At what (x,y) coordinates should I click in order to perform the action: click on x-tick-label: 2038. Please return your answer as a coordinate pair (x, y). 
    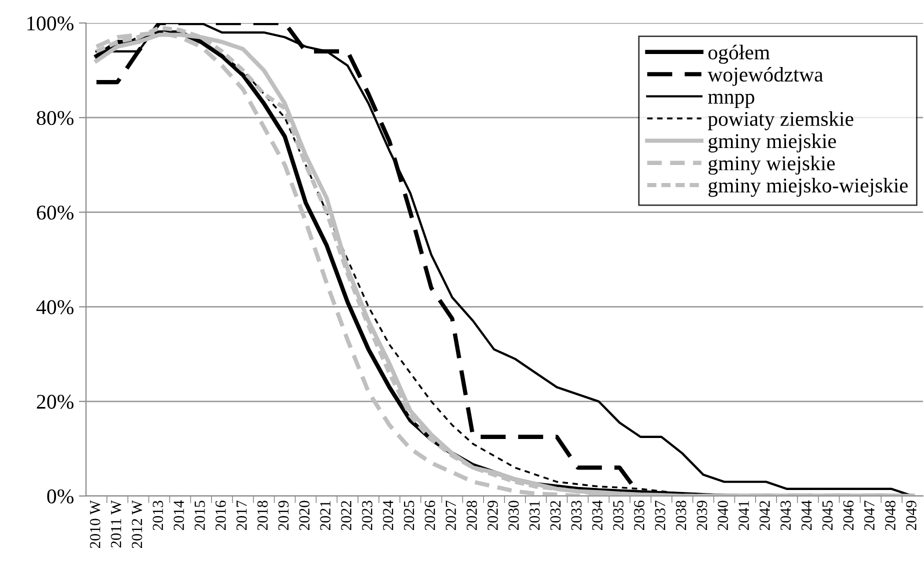
    Looking at the image, I should click on (681, 515).